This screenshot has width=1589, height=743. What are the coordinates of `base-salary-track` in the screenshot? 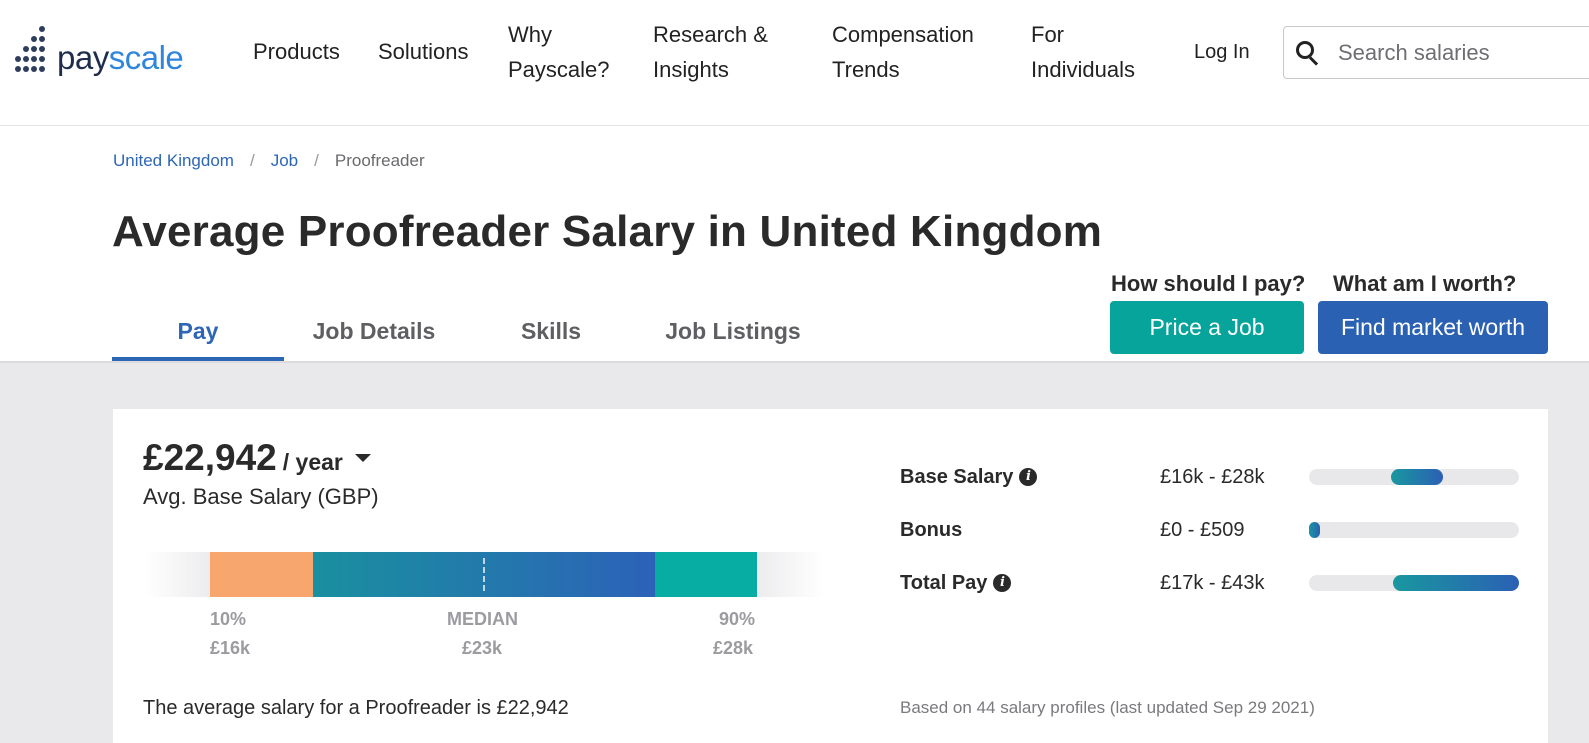 It's located at (1414, 477).